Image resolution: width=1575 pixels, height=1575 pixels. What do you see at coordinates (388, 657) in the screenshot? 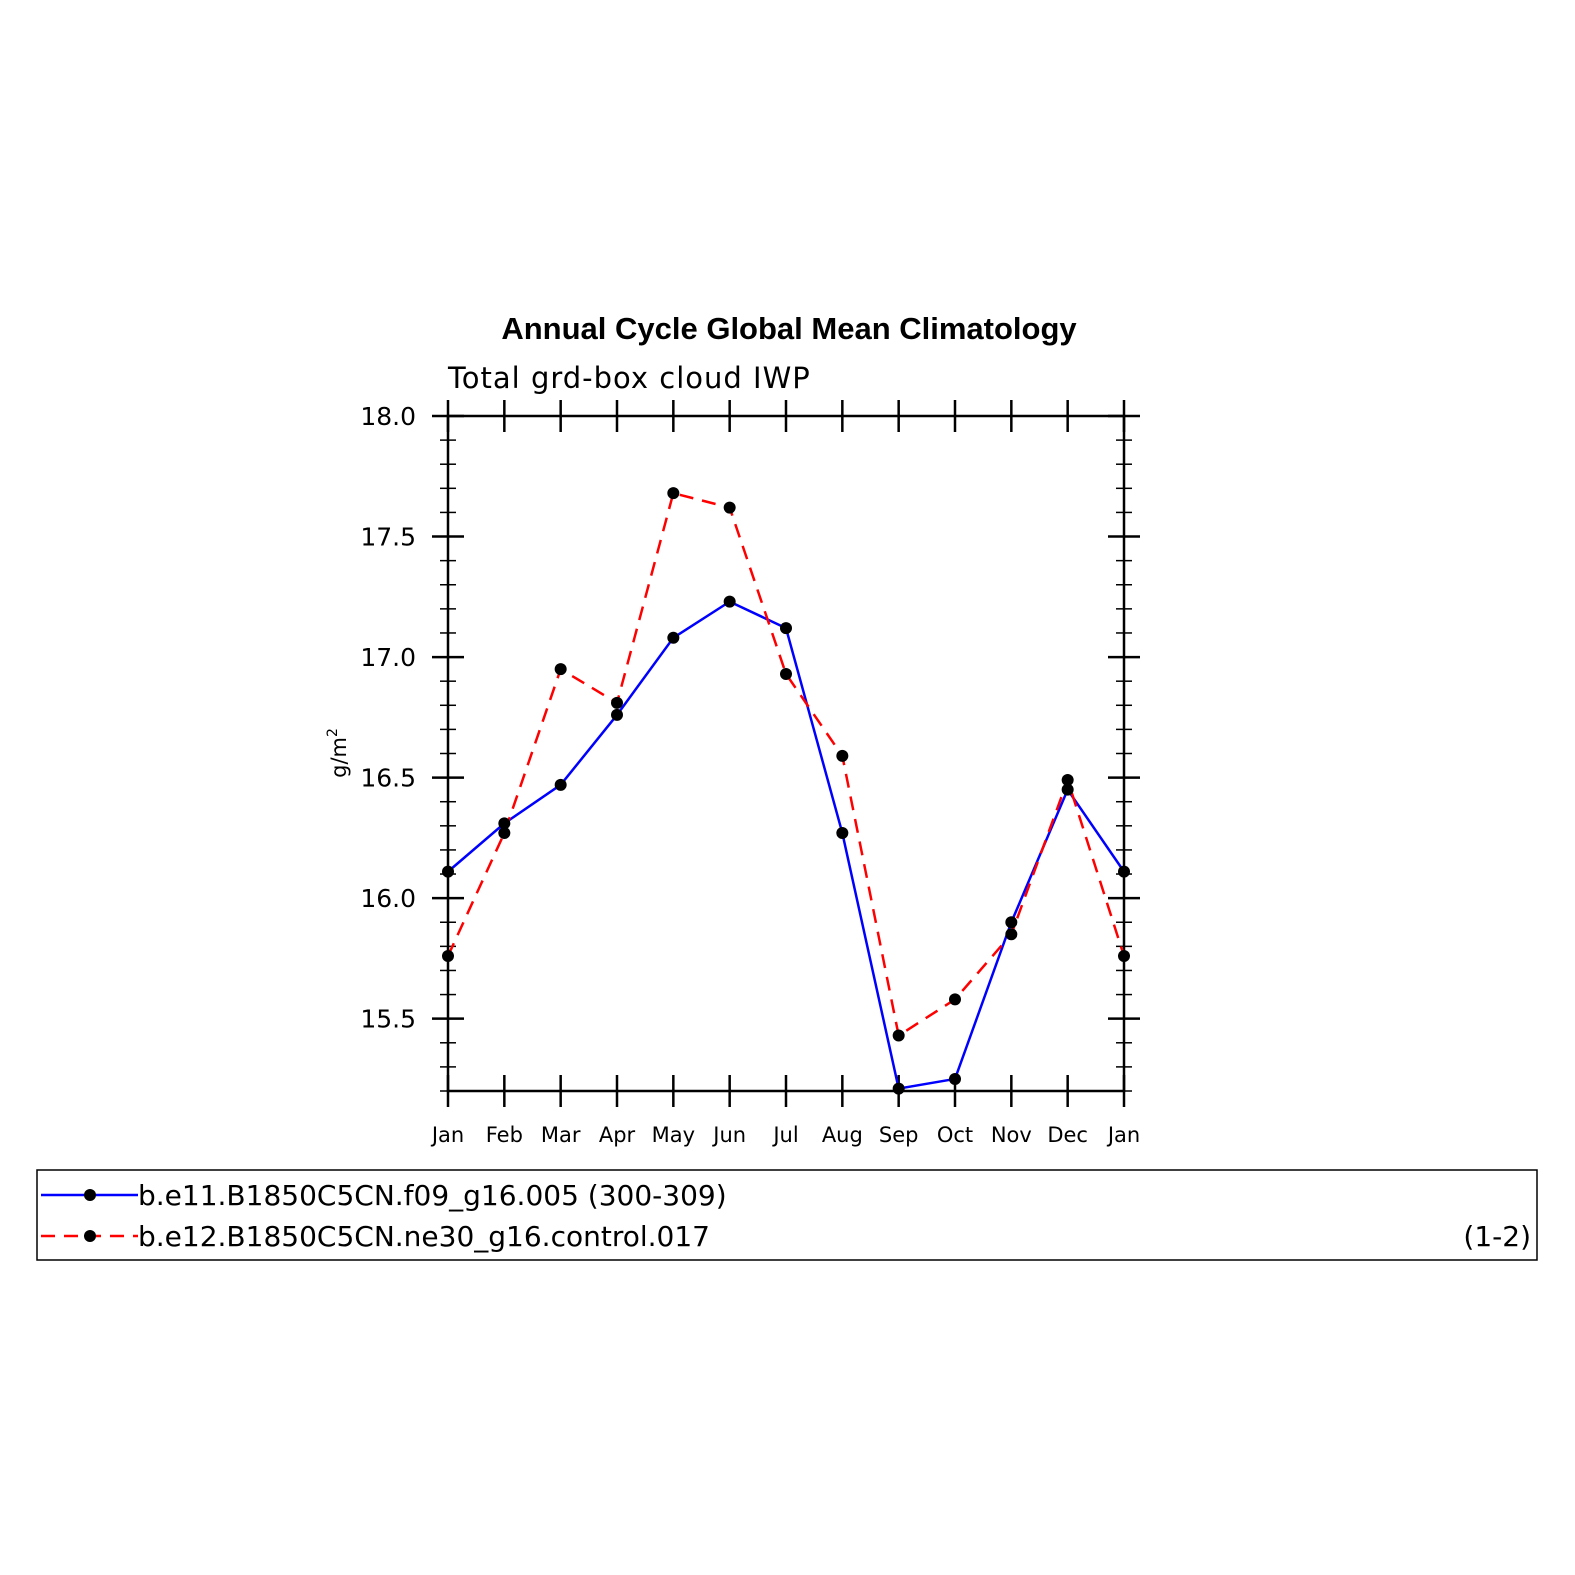
I see `y-tick-label: 17.0` at bounding box center [388, 657].